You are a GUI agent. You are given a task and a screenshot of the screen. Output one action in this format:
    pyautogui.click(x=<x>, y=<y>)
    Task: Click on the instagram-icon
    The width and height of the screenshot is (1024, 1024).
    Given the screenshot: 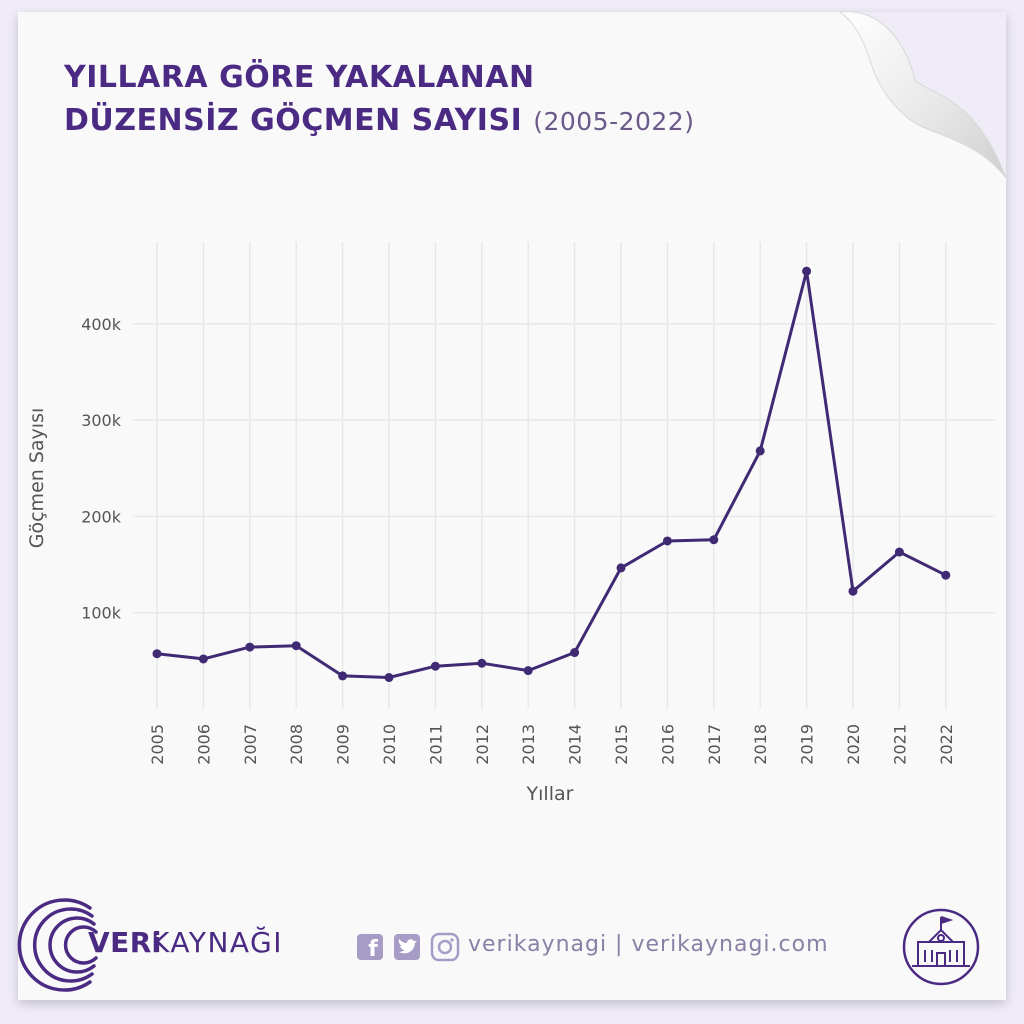 What is the action you would take?
    pyautogui.click(x=445, y=947)
    